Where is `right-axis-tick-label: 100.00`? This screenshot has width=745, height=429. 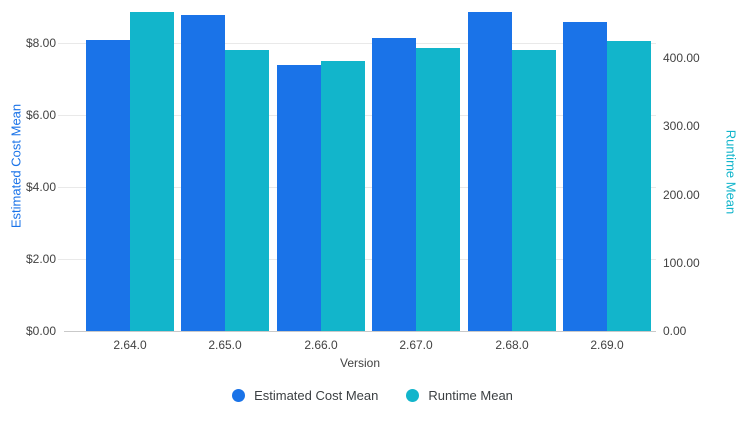
right-axis-tick-label: 100.00 is located at coordinates (681, 263).